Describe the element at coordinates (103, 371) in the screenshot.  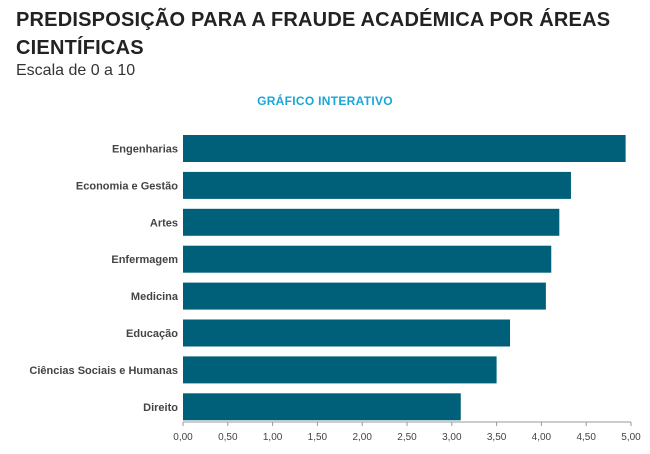
I see `category-label-6: Ciências Sociais e Humanas` at that location.